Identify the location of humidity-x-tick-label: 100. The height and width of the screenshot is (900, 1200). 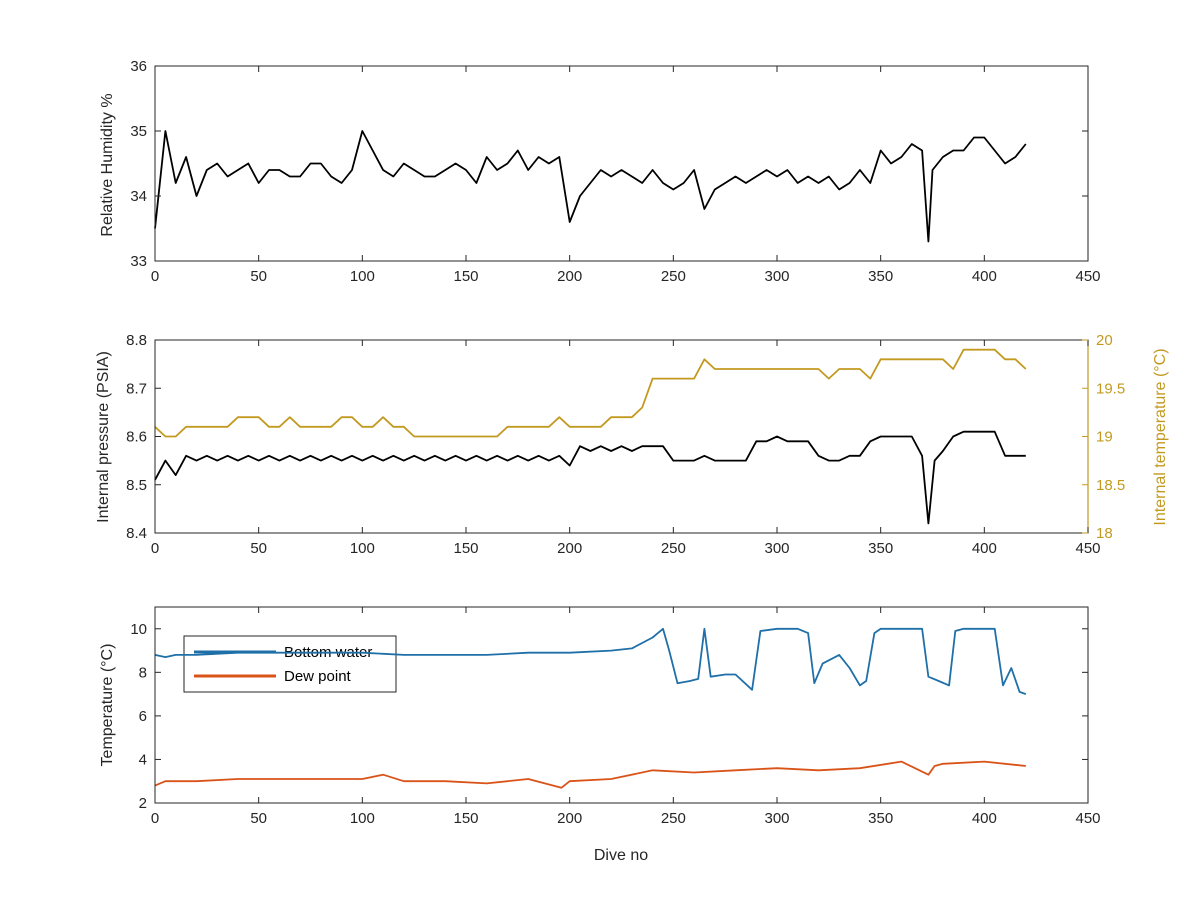
(362, 276).